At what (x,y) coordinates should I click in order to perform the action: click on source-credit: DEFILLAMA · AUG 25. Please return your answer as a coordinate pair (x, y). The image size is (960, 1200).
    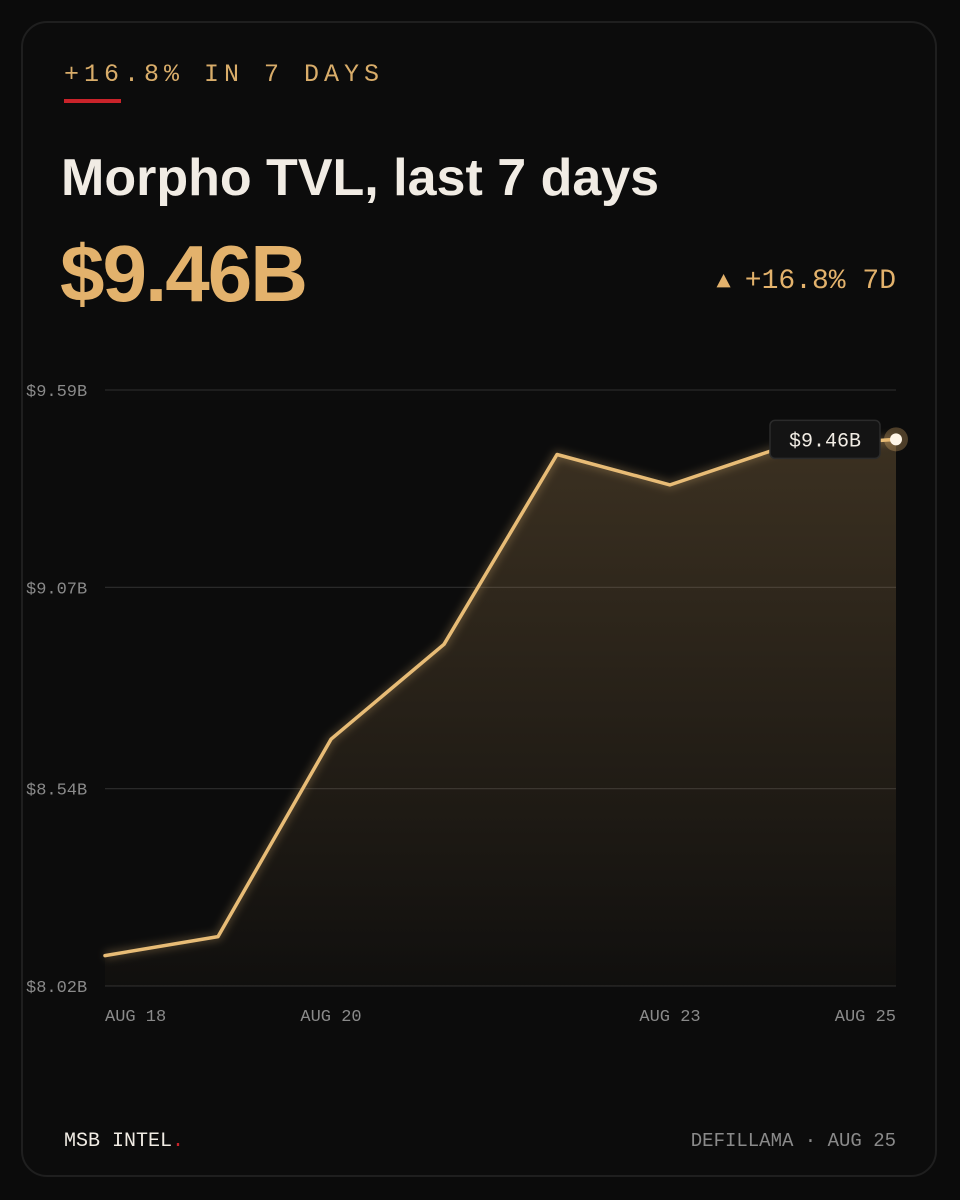
    Looking at the image, I should click on (793, 1141).